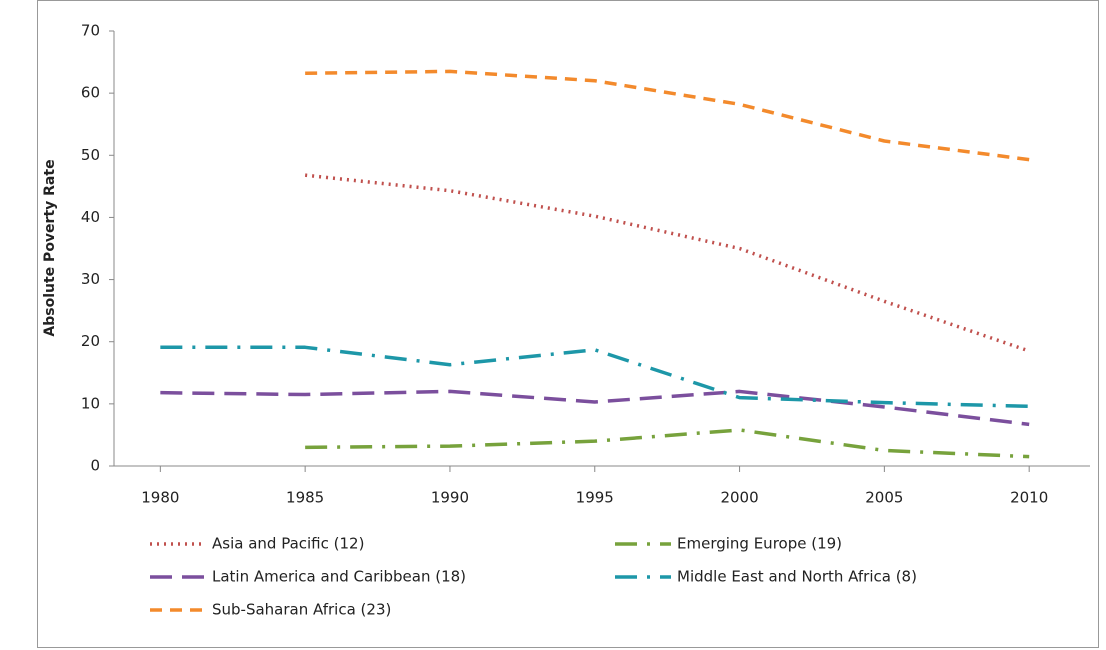 This screenshot has height=650, width=1106. Describe the element at coordinates (90, 279) in the screenshot. I see `y-tick-label: 30` at that location.